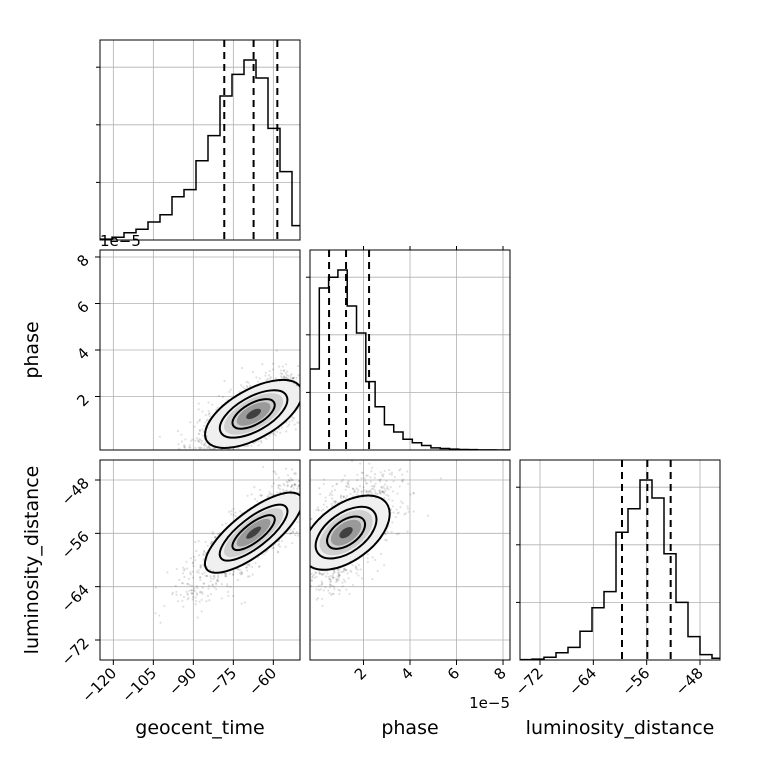 The image size is (760, 760). What do you see at coordinates (200, 560) in the screenshot?
I see `panel-frame-group` at bounding box center [200, 560].